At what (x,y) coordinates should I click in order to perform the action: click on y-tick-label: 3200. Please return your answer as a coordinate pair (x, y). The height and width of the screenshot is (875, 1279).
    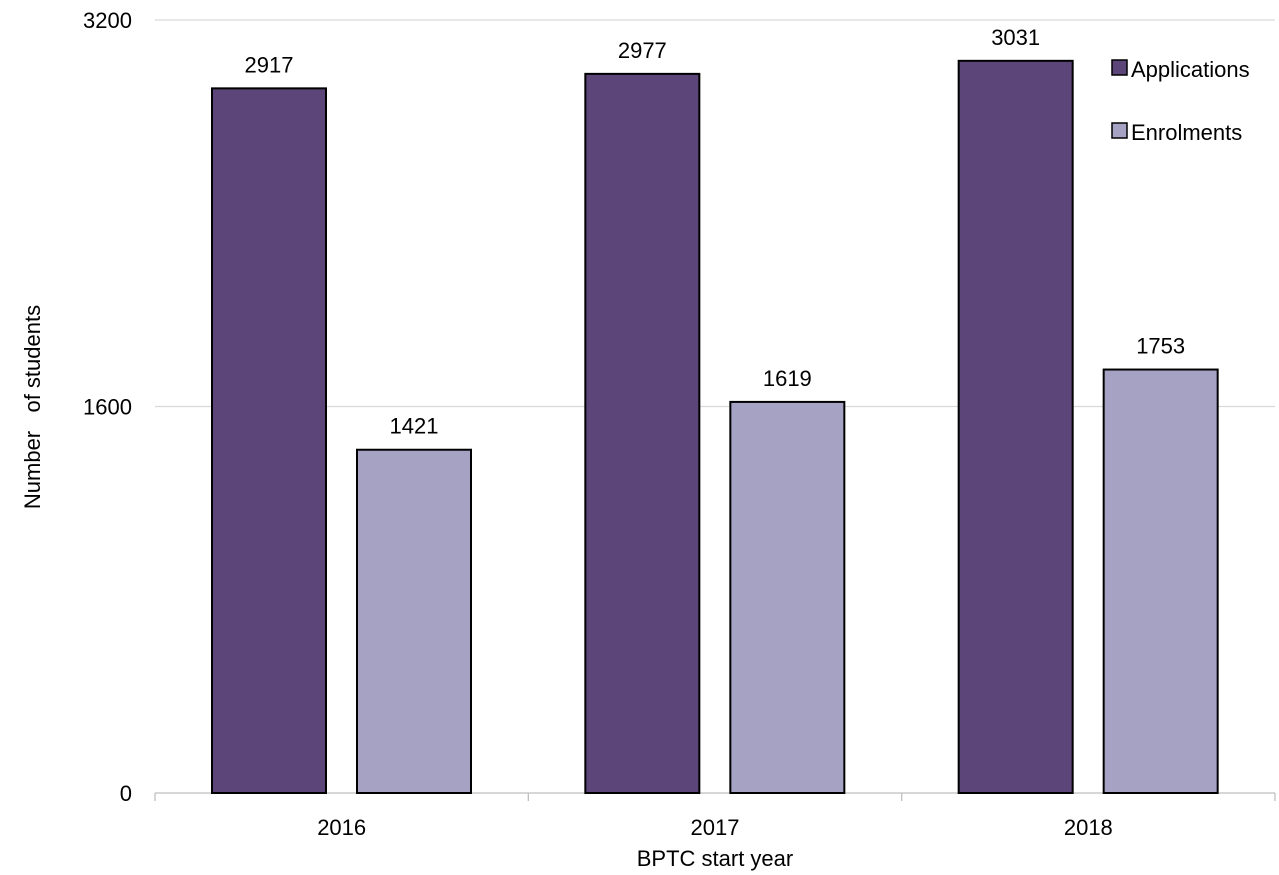
    Looking at the image, I should click on (107, 20).